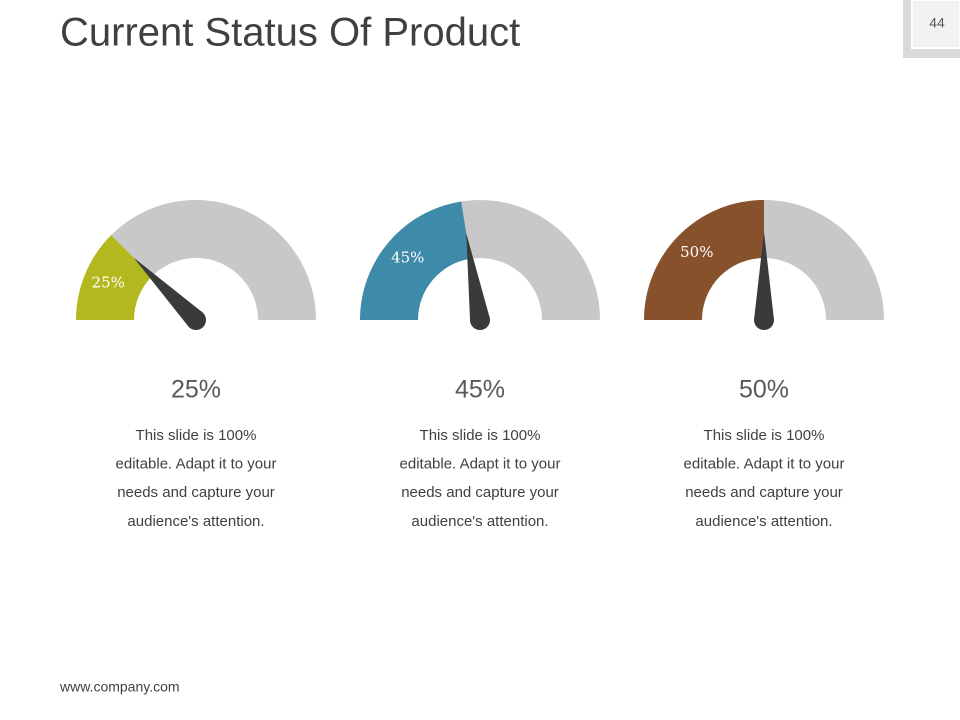 The image size is (960, 720). What do you see at coordinates (480, 390) in the screenshot?
I see `value-heading: 45%` at bounding box center [480, 390].